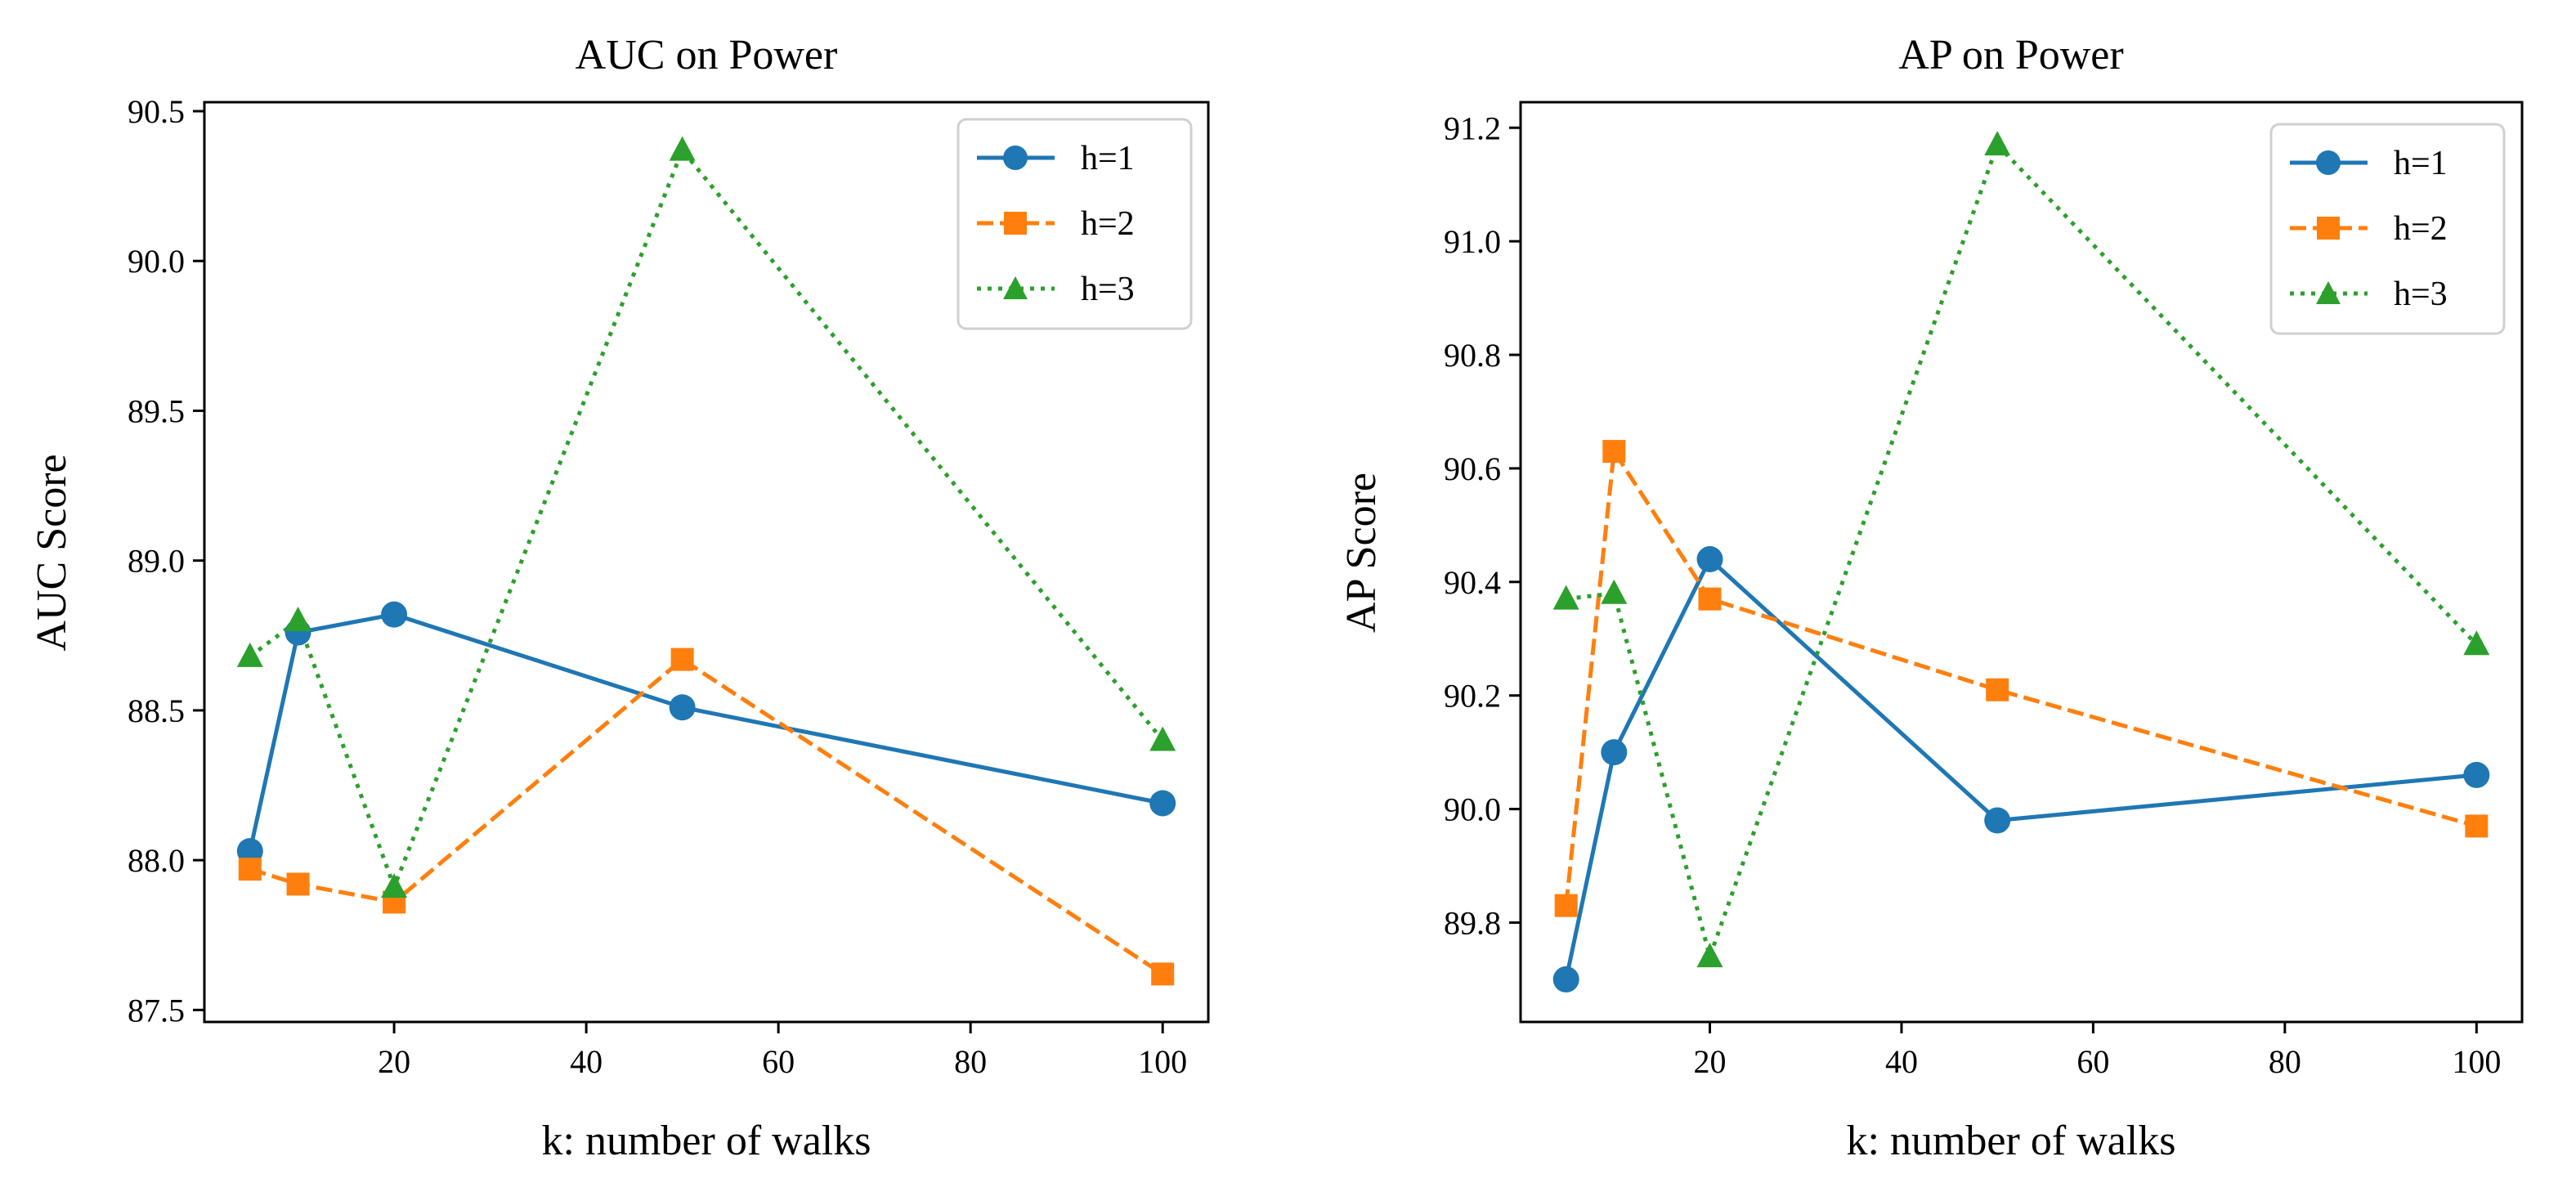 This screenshot has height=1192, width=2576. Describe the element at coordinates (1472, 242) in the screenshot. I see `y-tick-label: 91.0` at that location.